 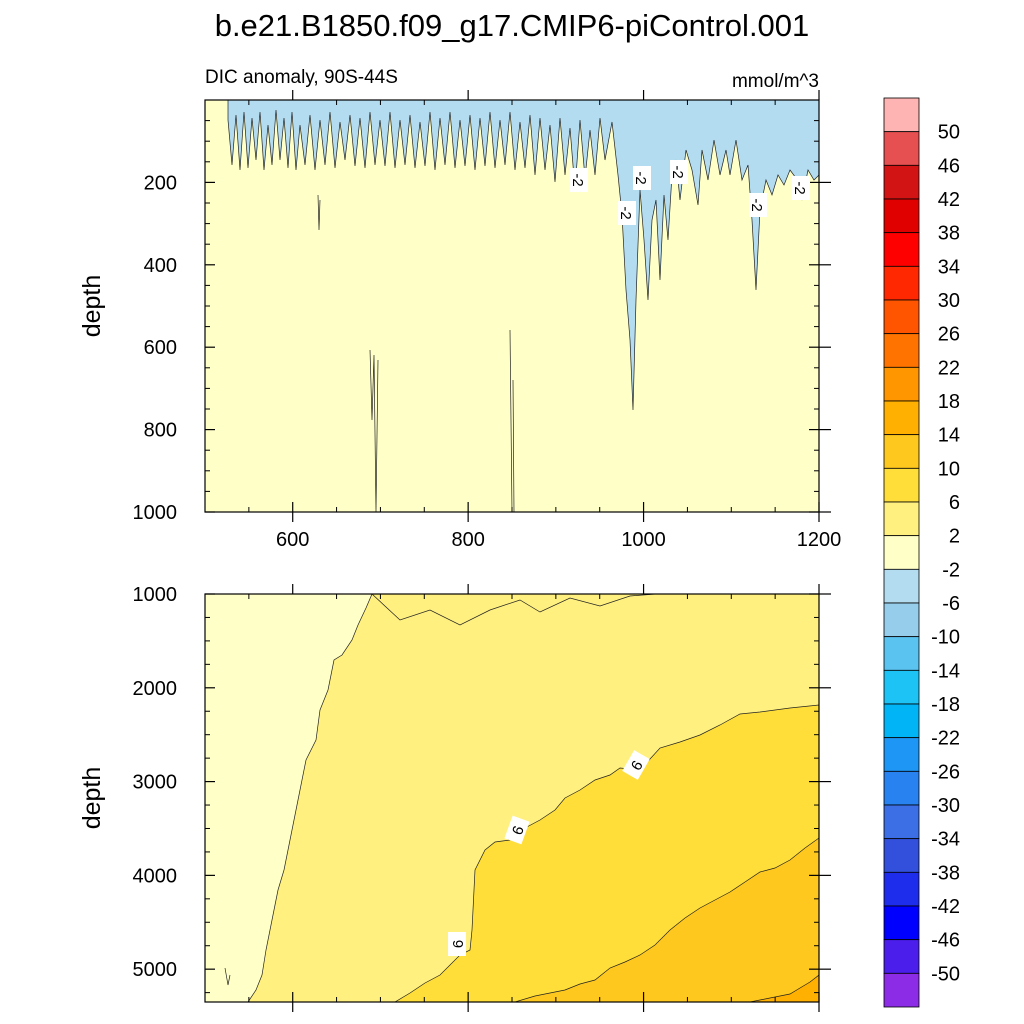 I want to click on contour-label-text: 6, so click(x=458, y=944).